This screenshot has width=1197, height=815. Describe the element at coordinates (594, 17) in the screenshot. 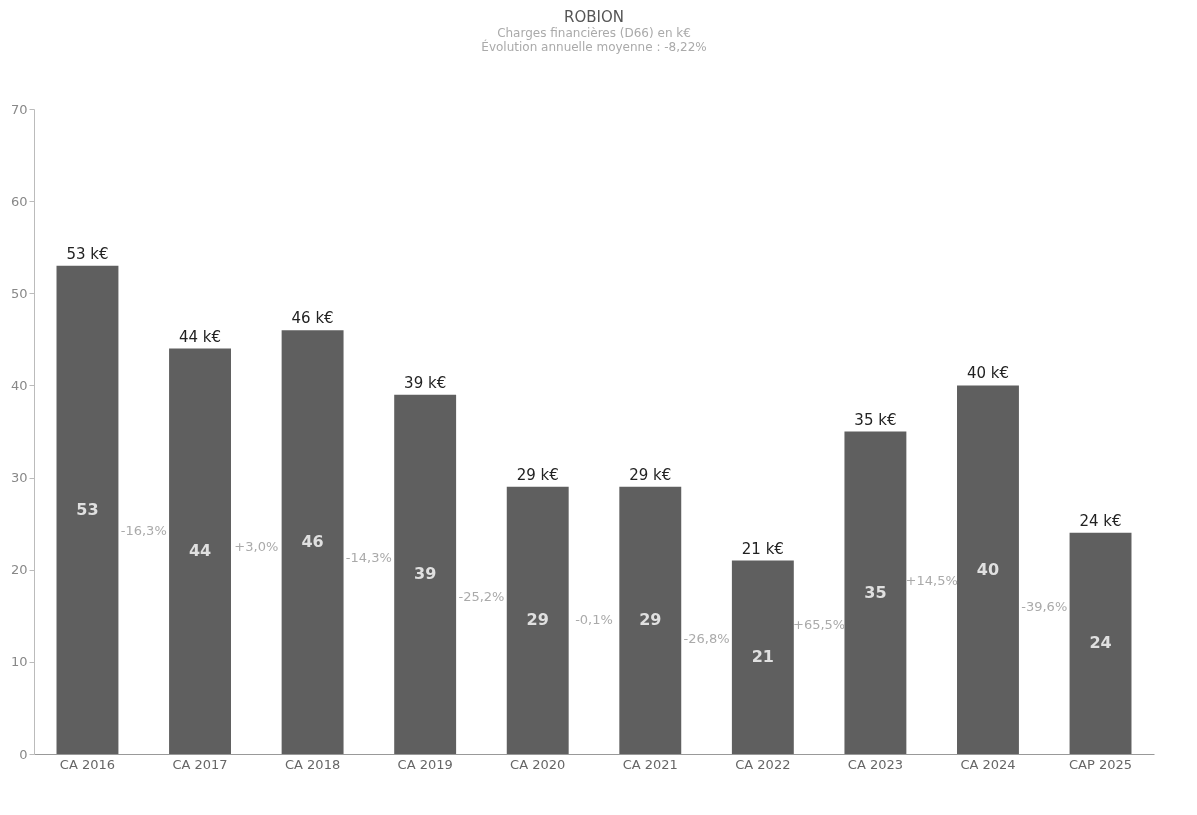

I see `chart-title: ROBION` at that location.